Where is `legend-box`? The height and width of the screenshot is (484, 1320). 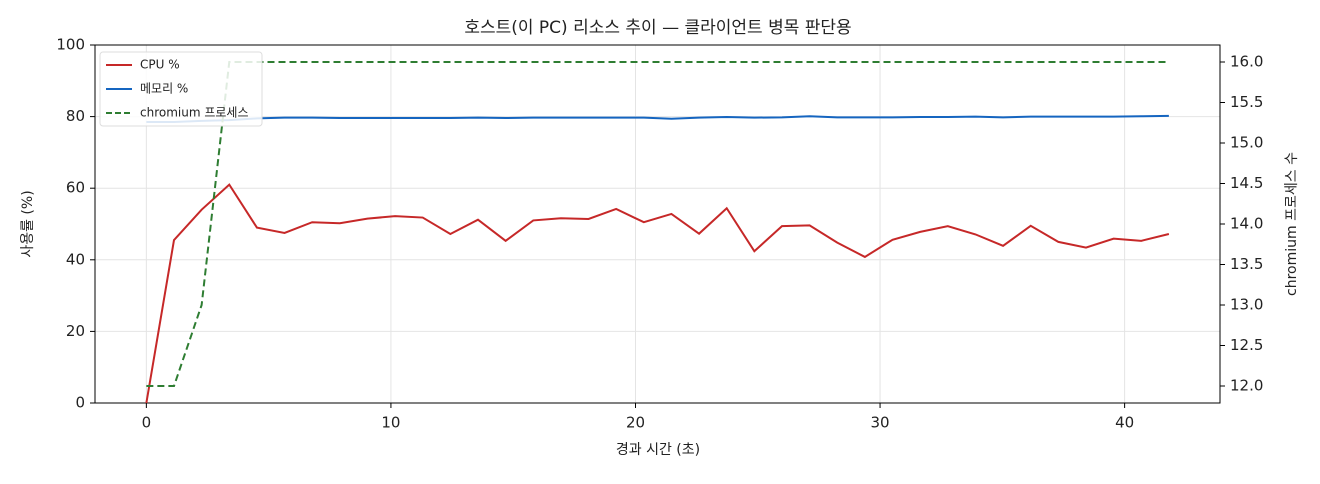
legend-box is located at coordinates (181, 89).